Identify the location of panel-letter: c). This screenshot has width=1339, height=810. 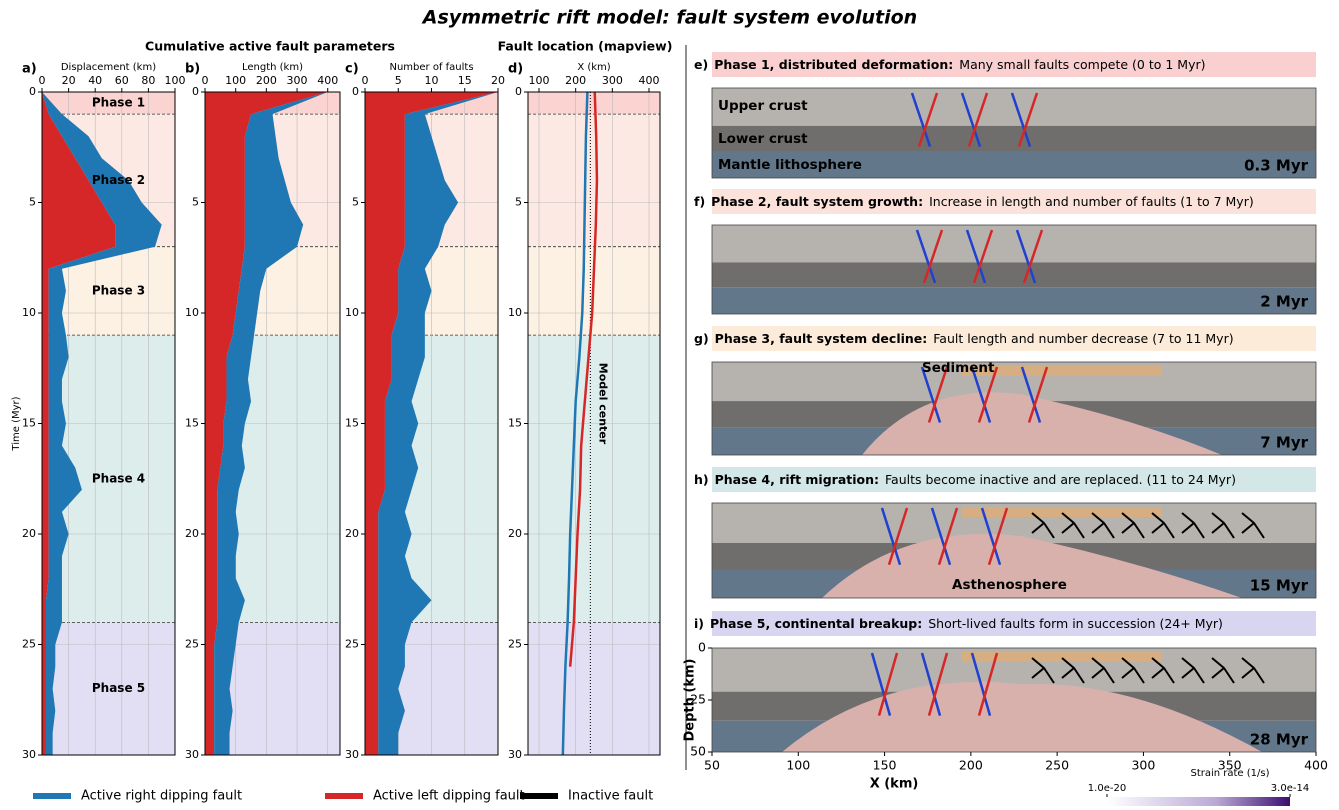
(352, 69).